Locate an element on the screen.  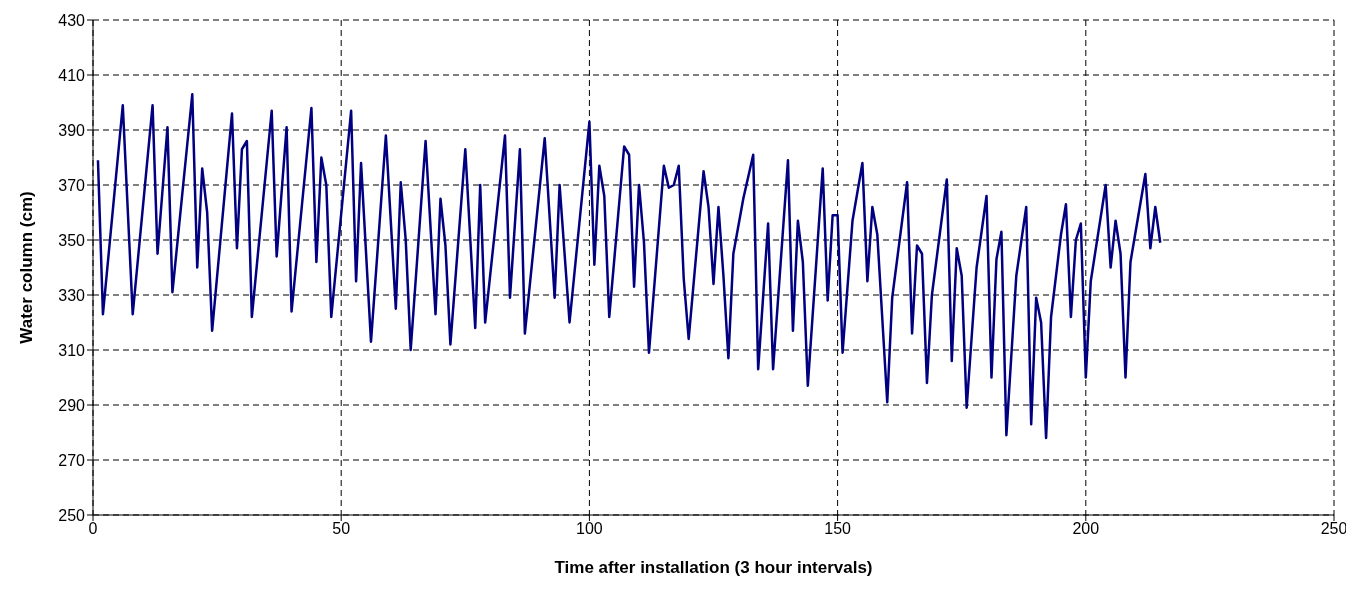
x-tick-label: 150 is located at coordinates (838, 529).